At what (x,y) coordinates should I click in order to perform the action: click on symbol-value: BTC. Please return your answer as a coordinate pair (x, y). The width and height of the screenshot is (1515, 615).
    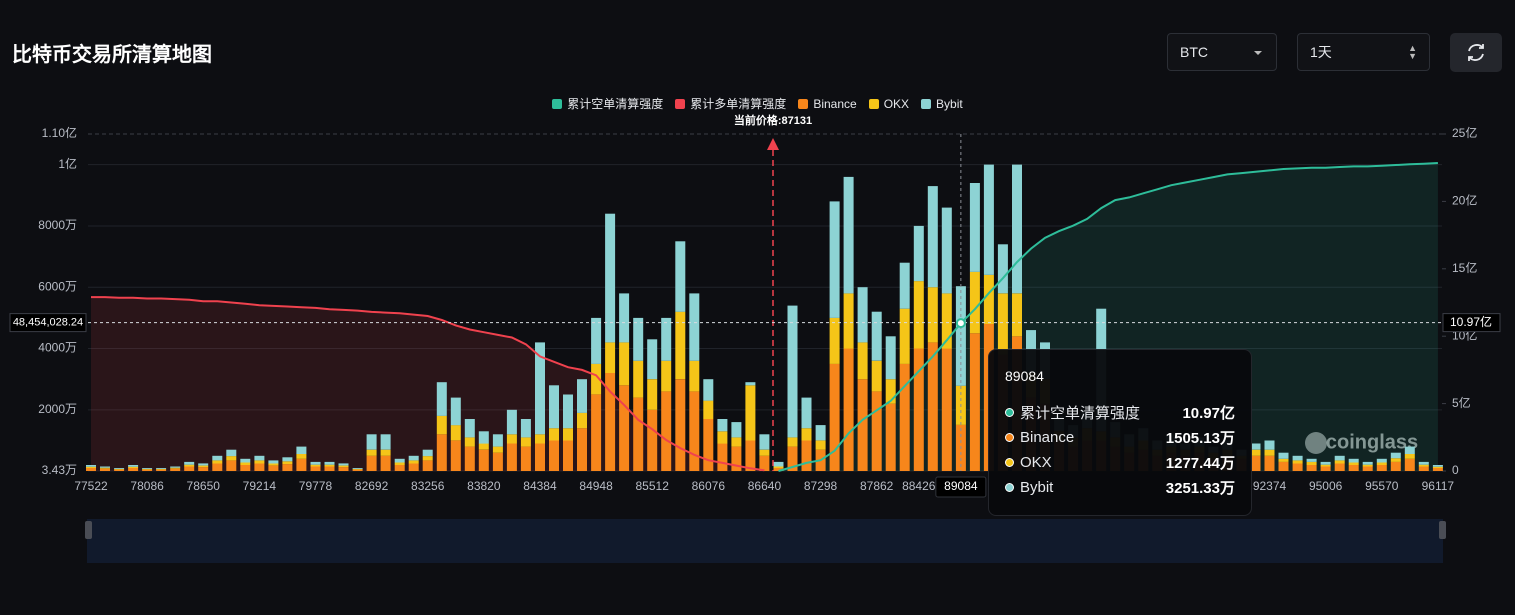
    Looking at the image, I should click on (1194, 52).